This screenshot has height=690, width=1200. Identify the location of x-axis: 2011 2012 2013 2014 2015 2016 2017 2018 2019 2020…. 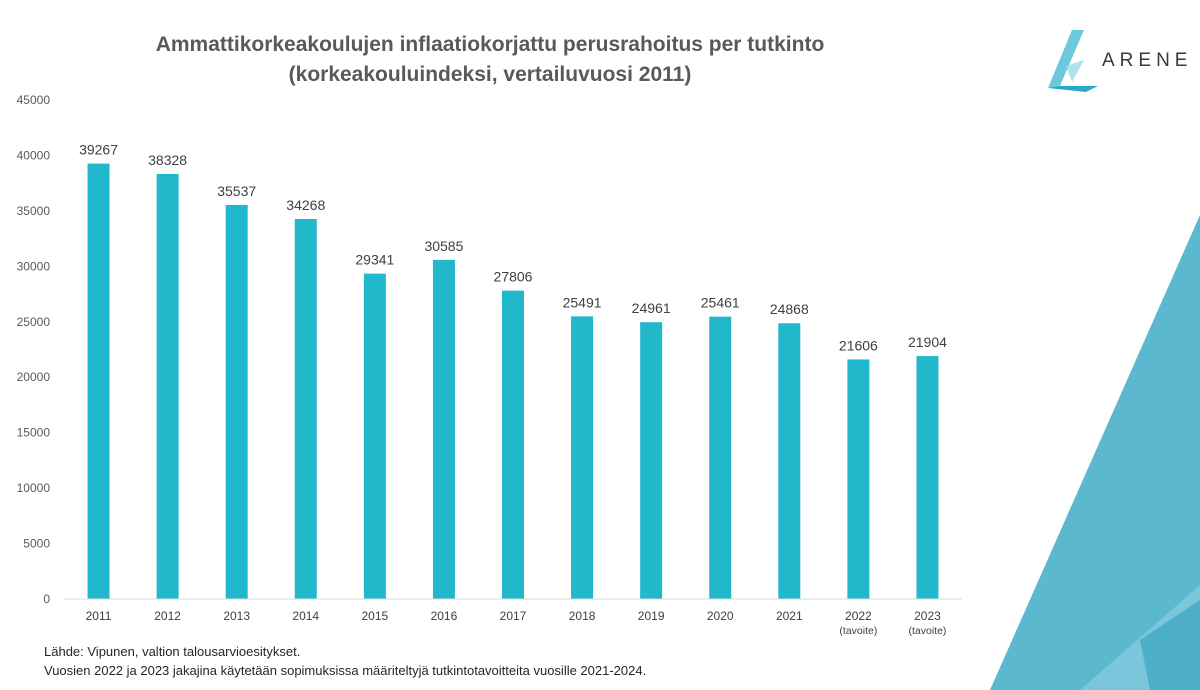
(516, 623).